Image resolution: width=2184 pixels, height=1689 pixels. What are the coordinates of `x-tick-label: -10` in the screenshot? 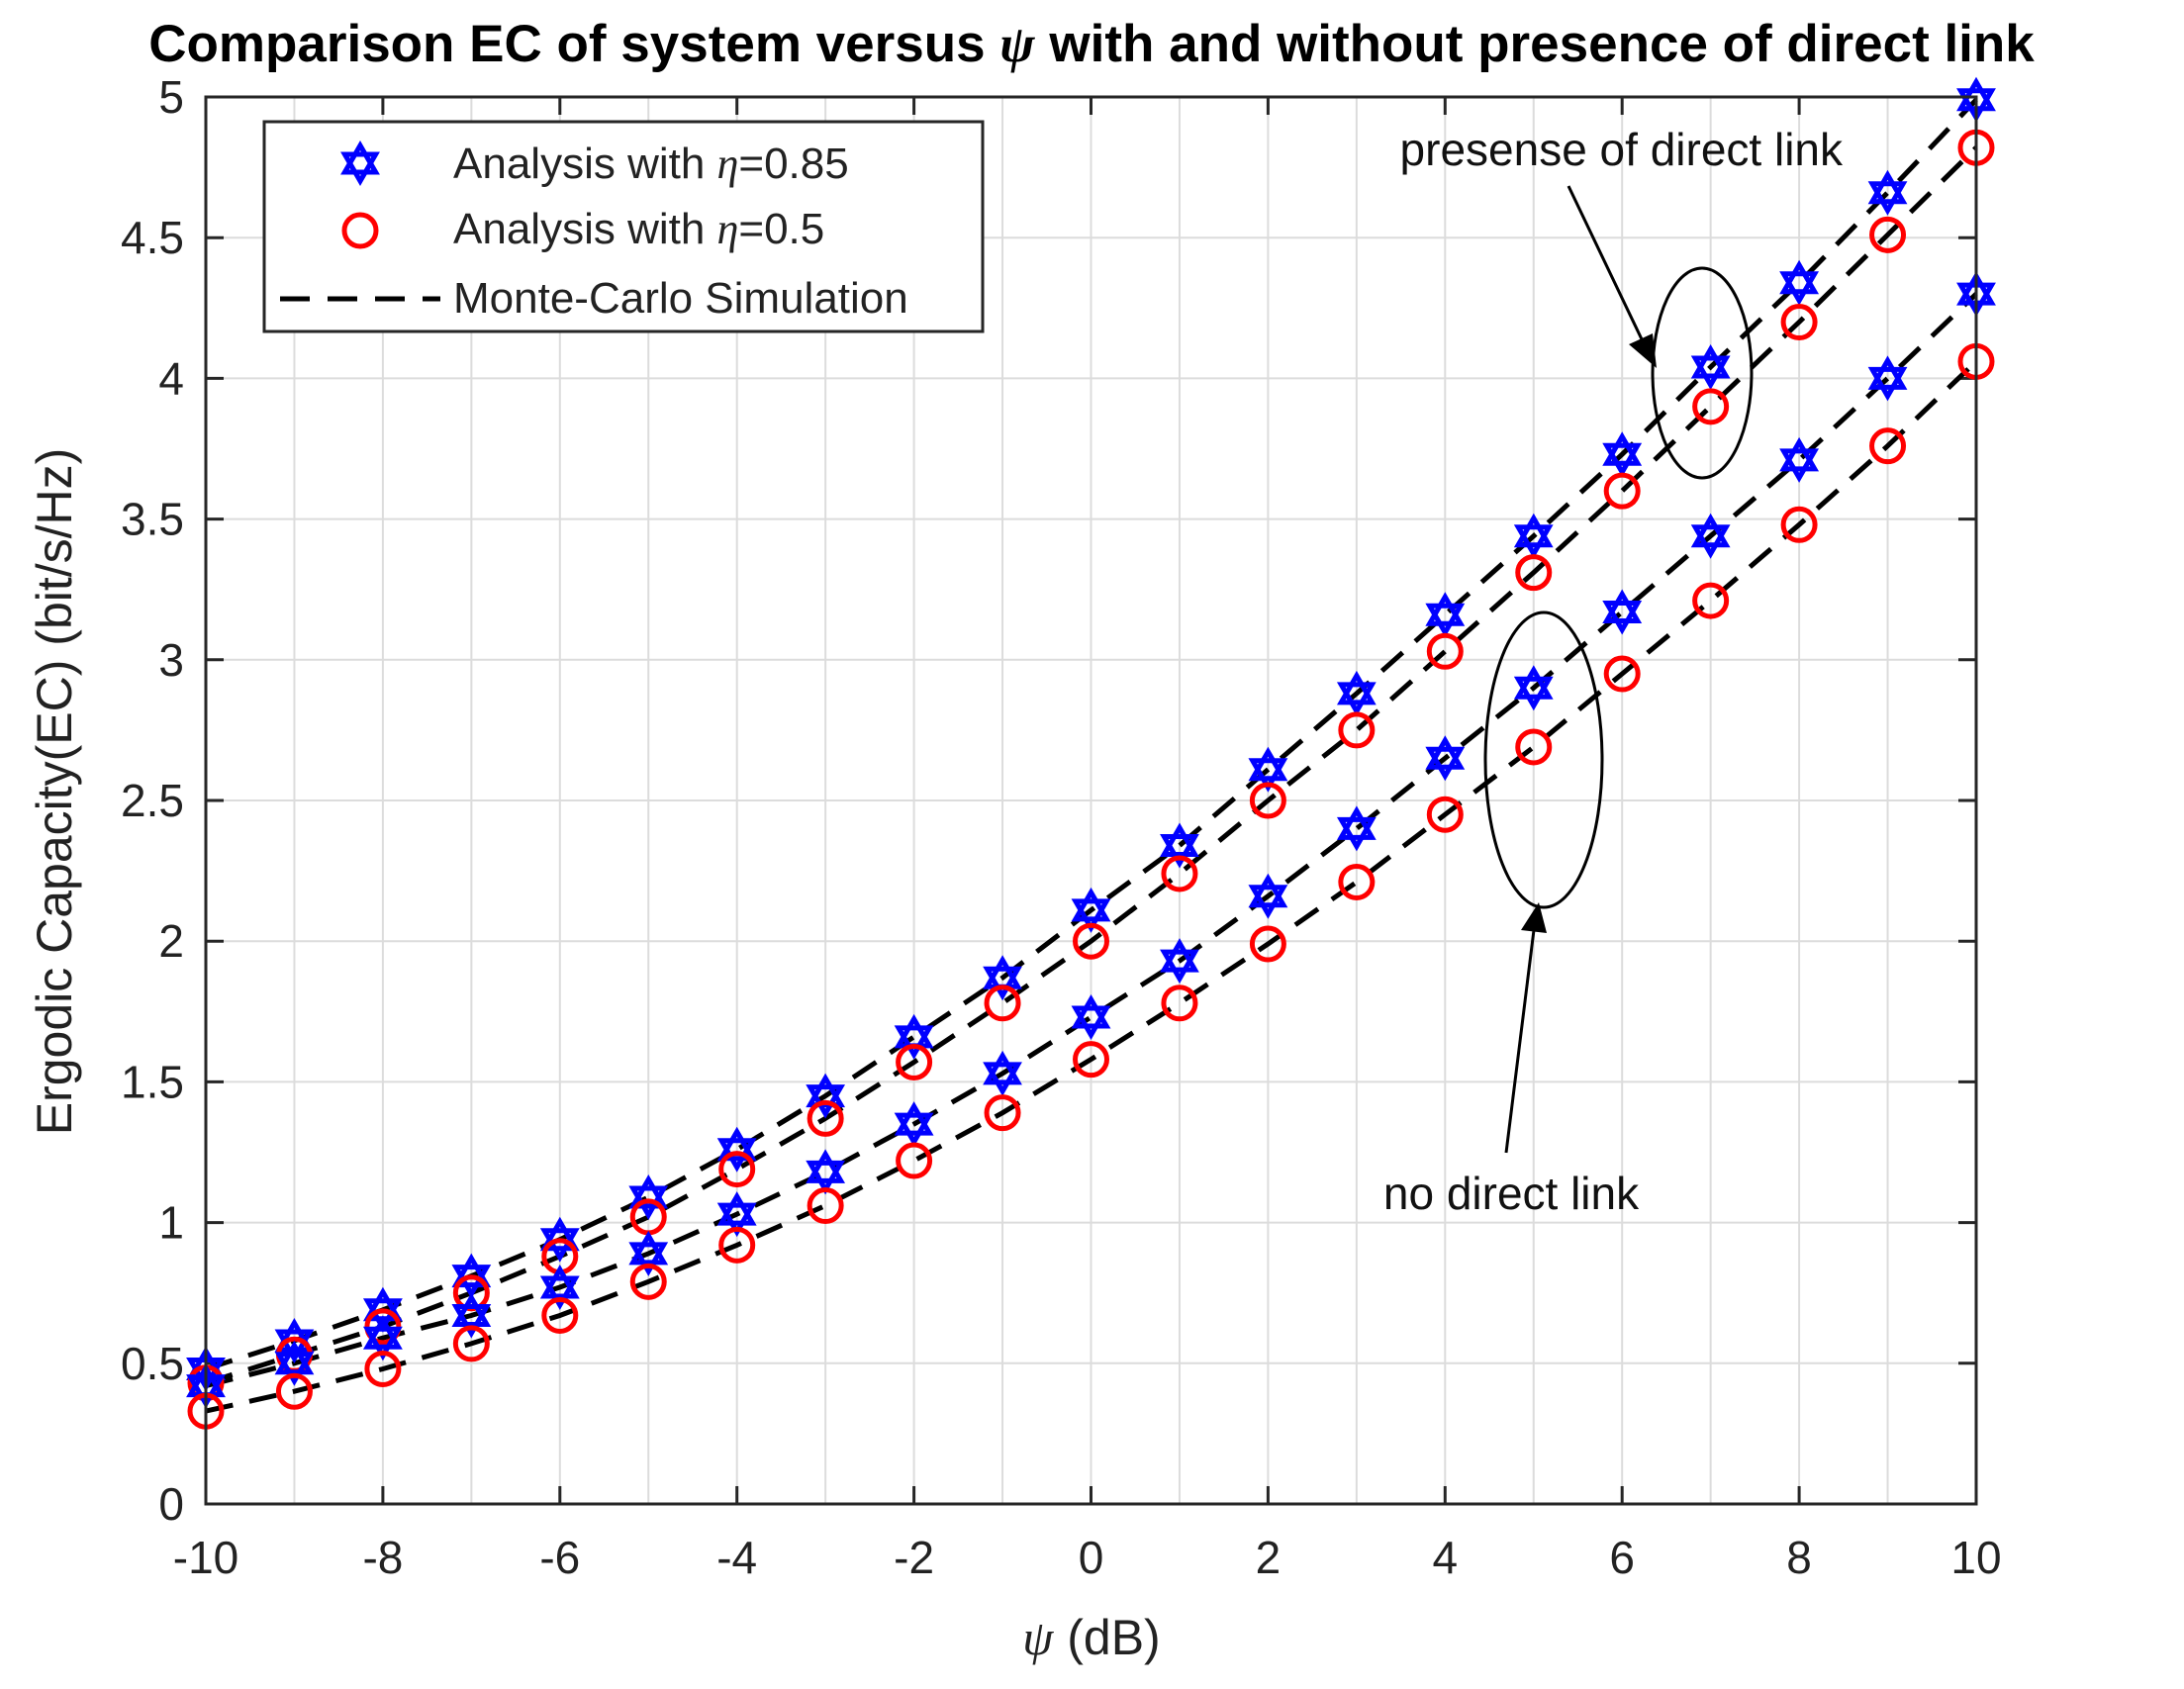 It's located at (205, 1557).